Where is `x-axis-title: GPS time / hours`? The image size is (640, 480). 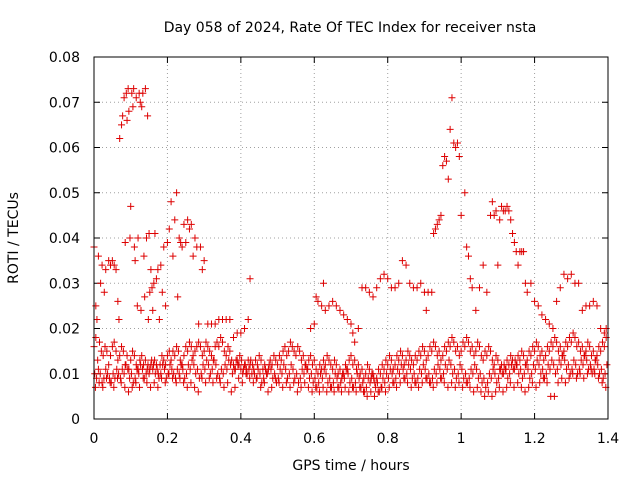 x-axis-title: GPS time / hours is located at coordinates (350, 466).